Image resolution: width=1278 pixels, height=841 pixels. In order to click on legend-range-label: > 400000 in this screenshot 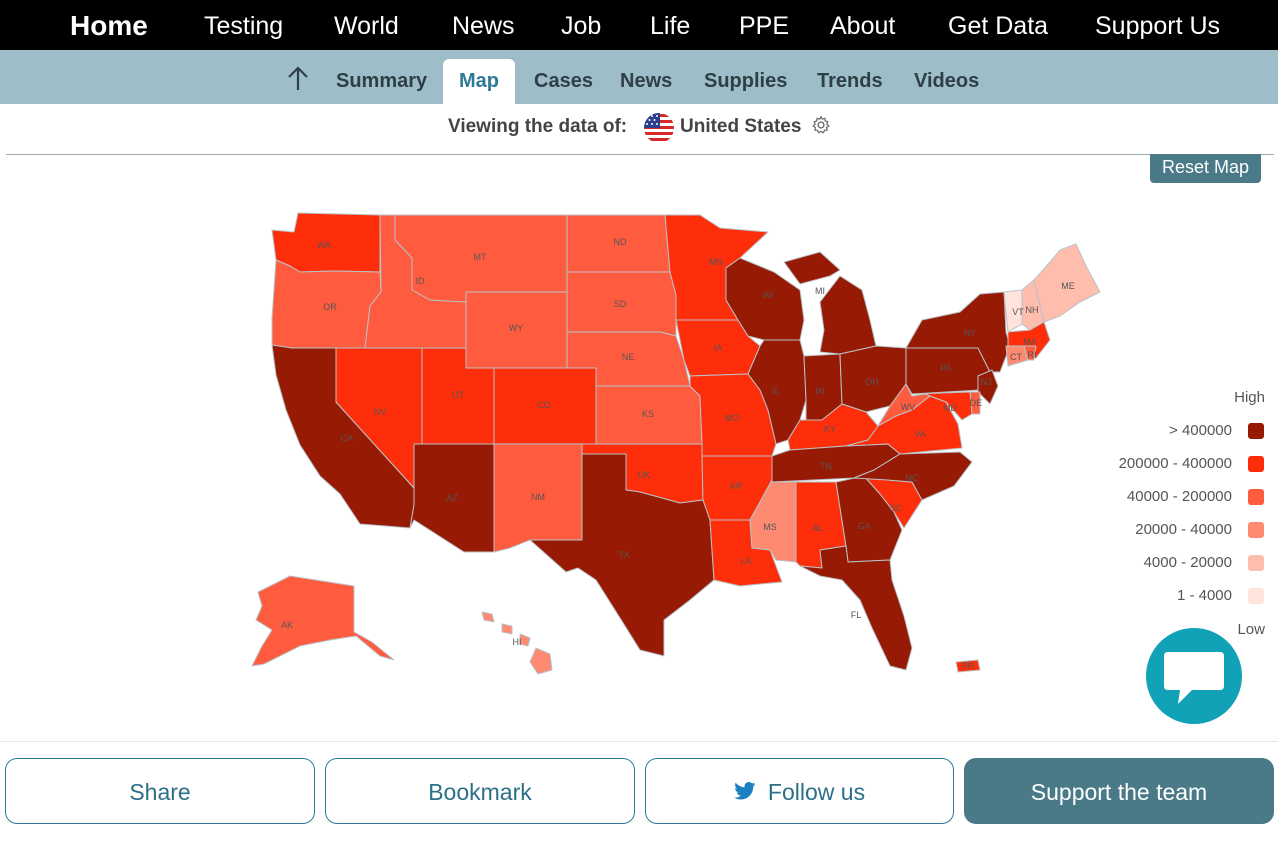, I will do `click(1200, 430)`.